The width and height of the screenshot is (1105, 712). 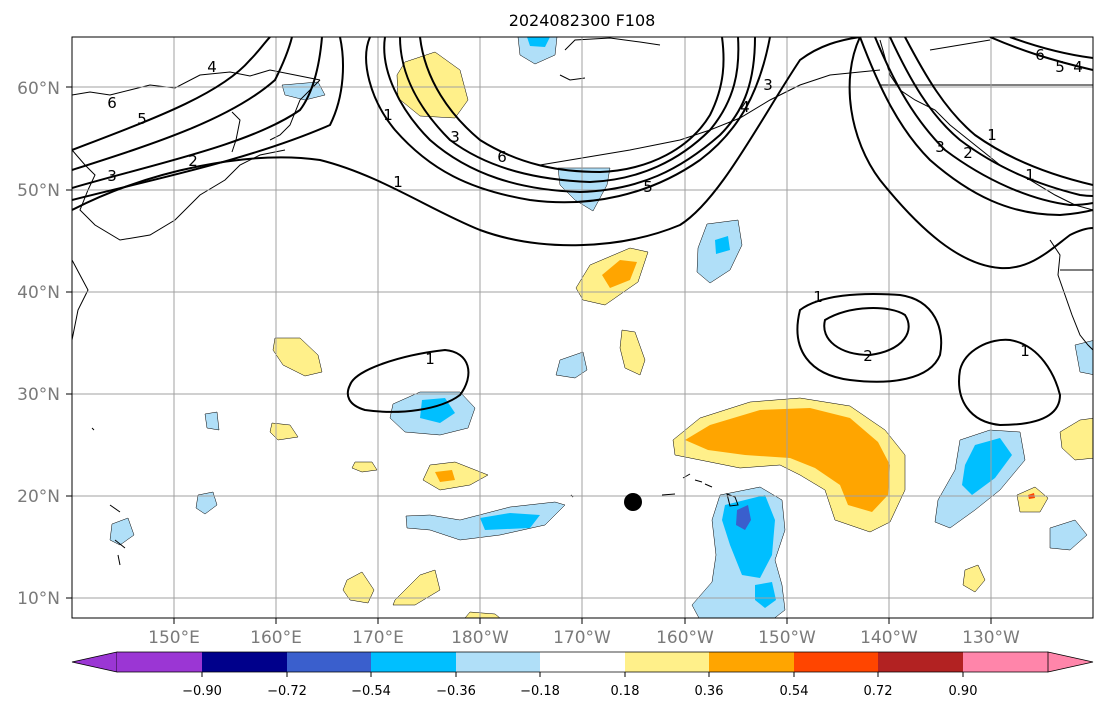 I want to click on longitude-label: 180°W, so click(x=480, y=638).